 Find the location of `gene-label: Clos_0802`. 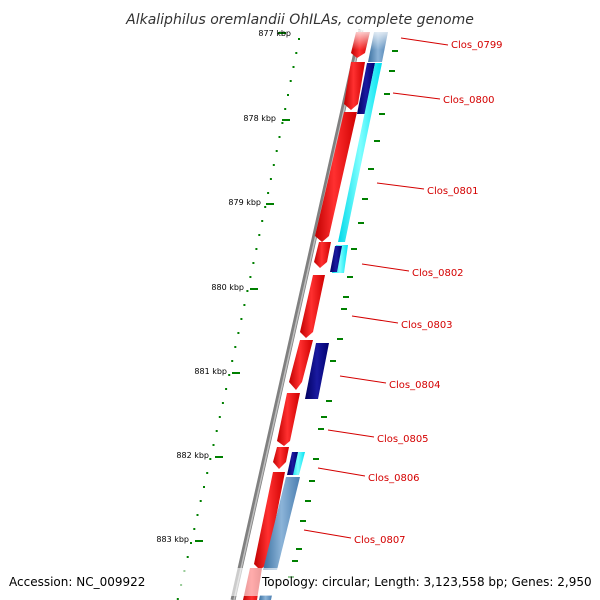

gene-label: Clos_0802 is located at coordinates (438, 273).